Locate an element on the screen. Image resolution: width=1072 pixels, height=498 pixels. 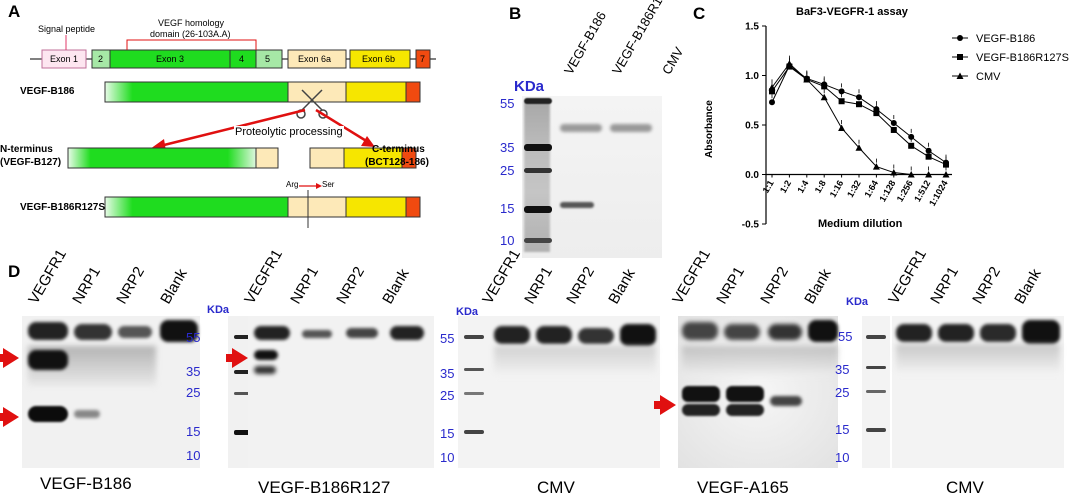
d3-marker-35: 35 is located at coordinates (447, 373).